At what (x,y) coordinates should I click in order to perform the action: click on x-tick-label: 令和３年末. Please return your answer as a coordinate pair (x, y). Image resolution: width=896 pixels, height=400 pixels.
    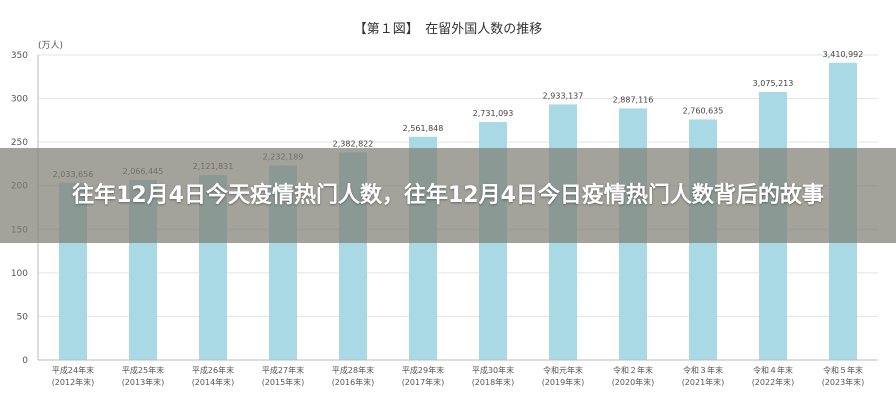
    Looking at the image, I should click on (703, 370).